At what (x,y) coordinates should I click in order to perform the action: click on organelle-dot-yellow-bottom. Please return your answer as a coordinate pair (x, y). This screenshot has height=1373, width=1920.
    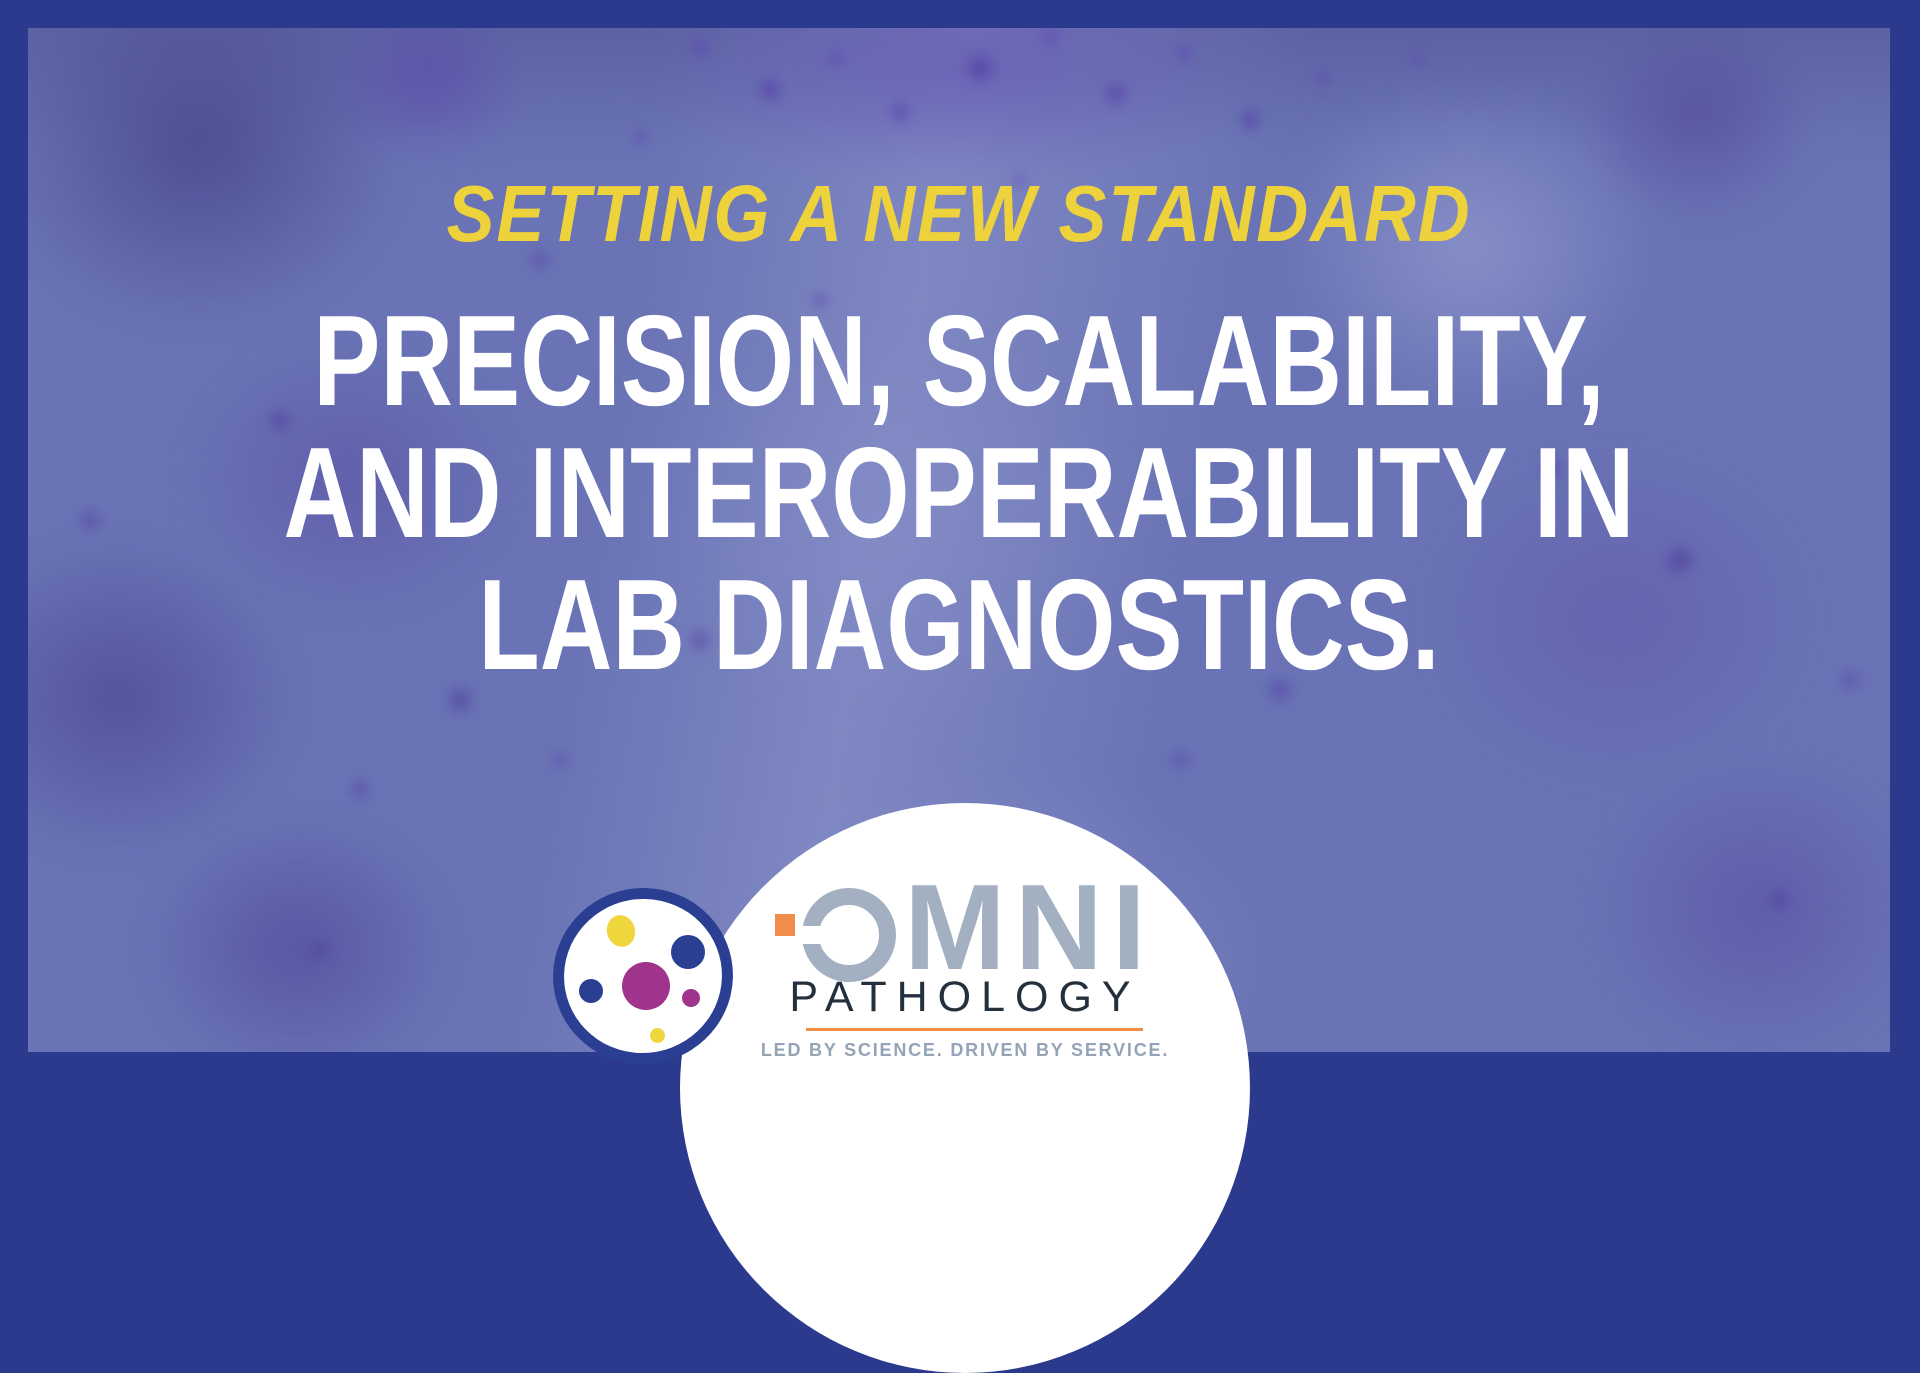
    Looking at the image, I should click on (657, 1035).